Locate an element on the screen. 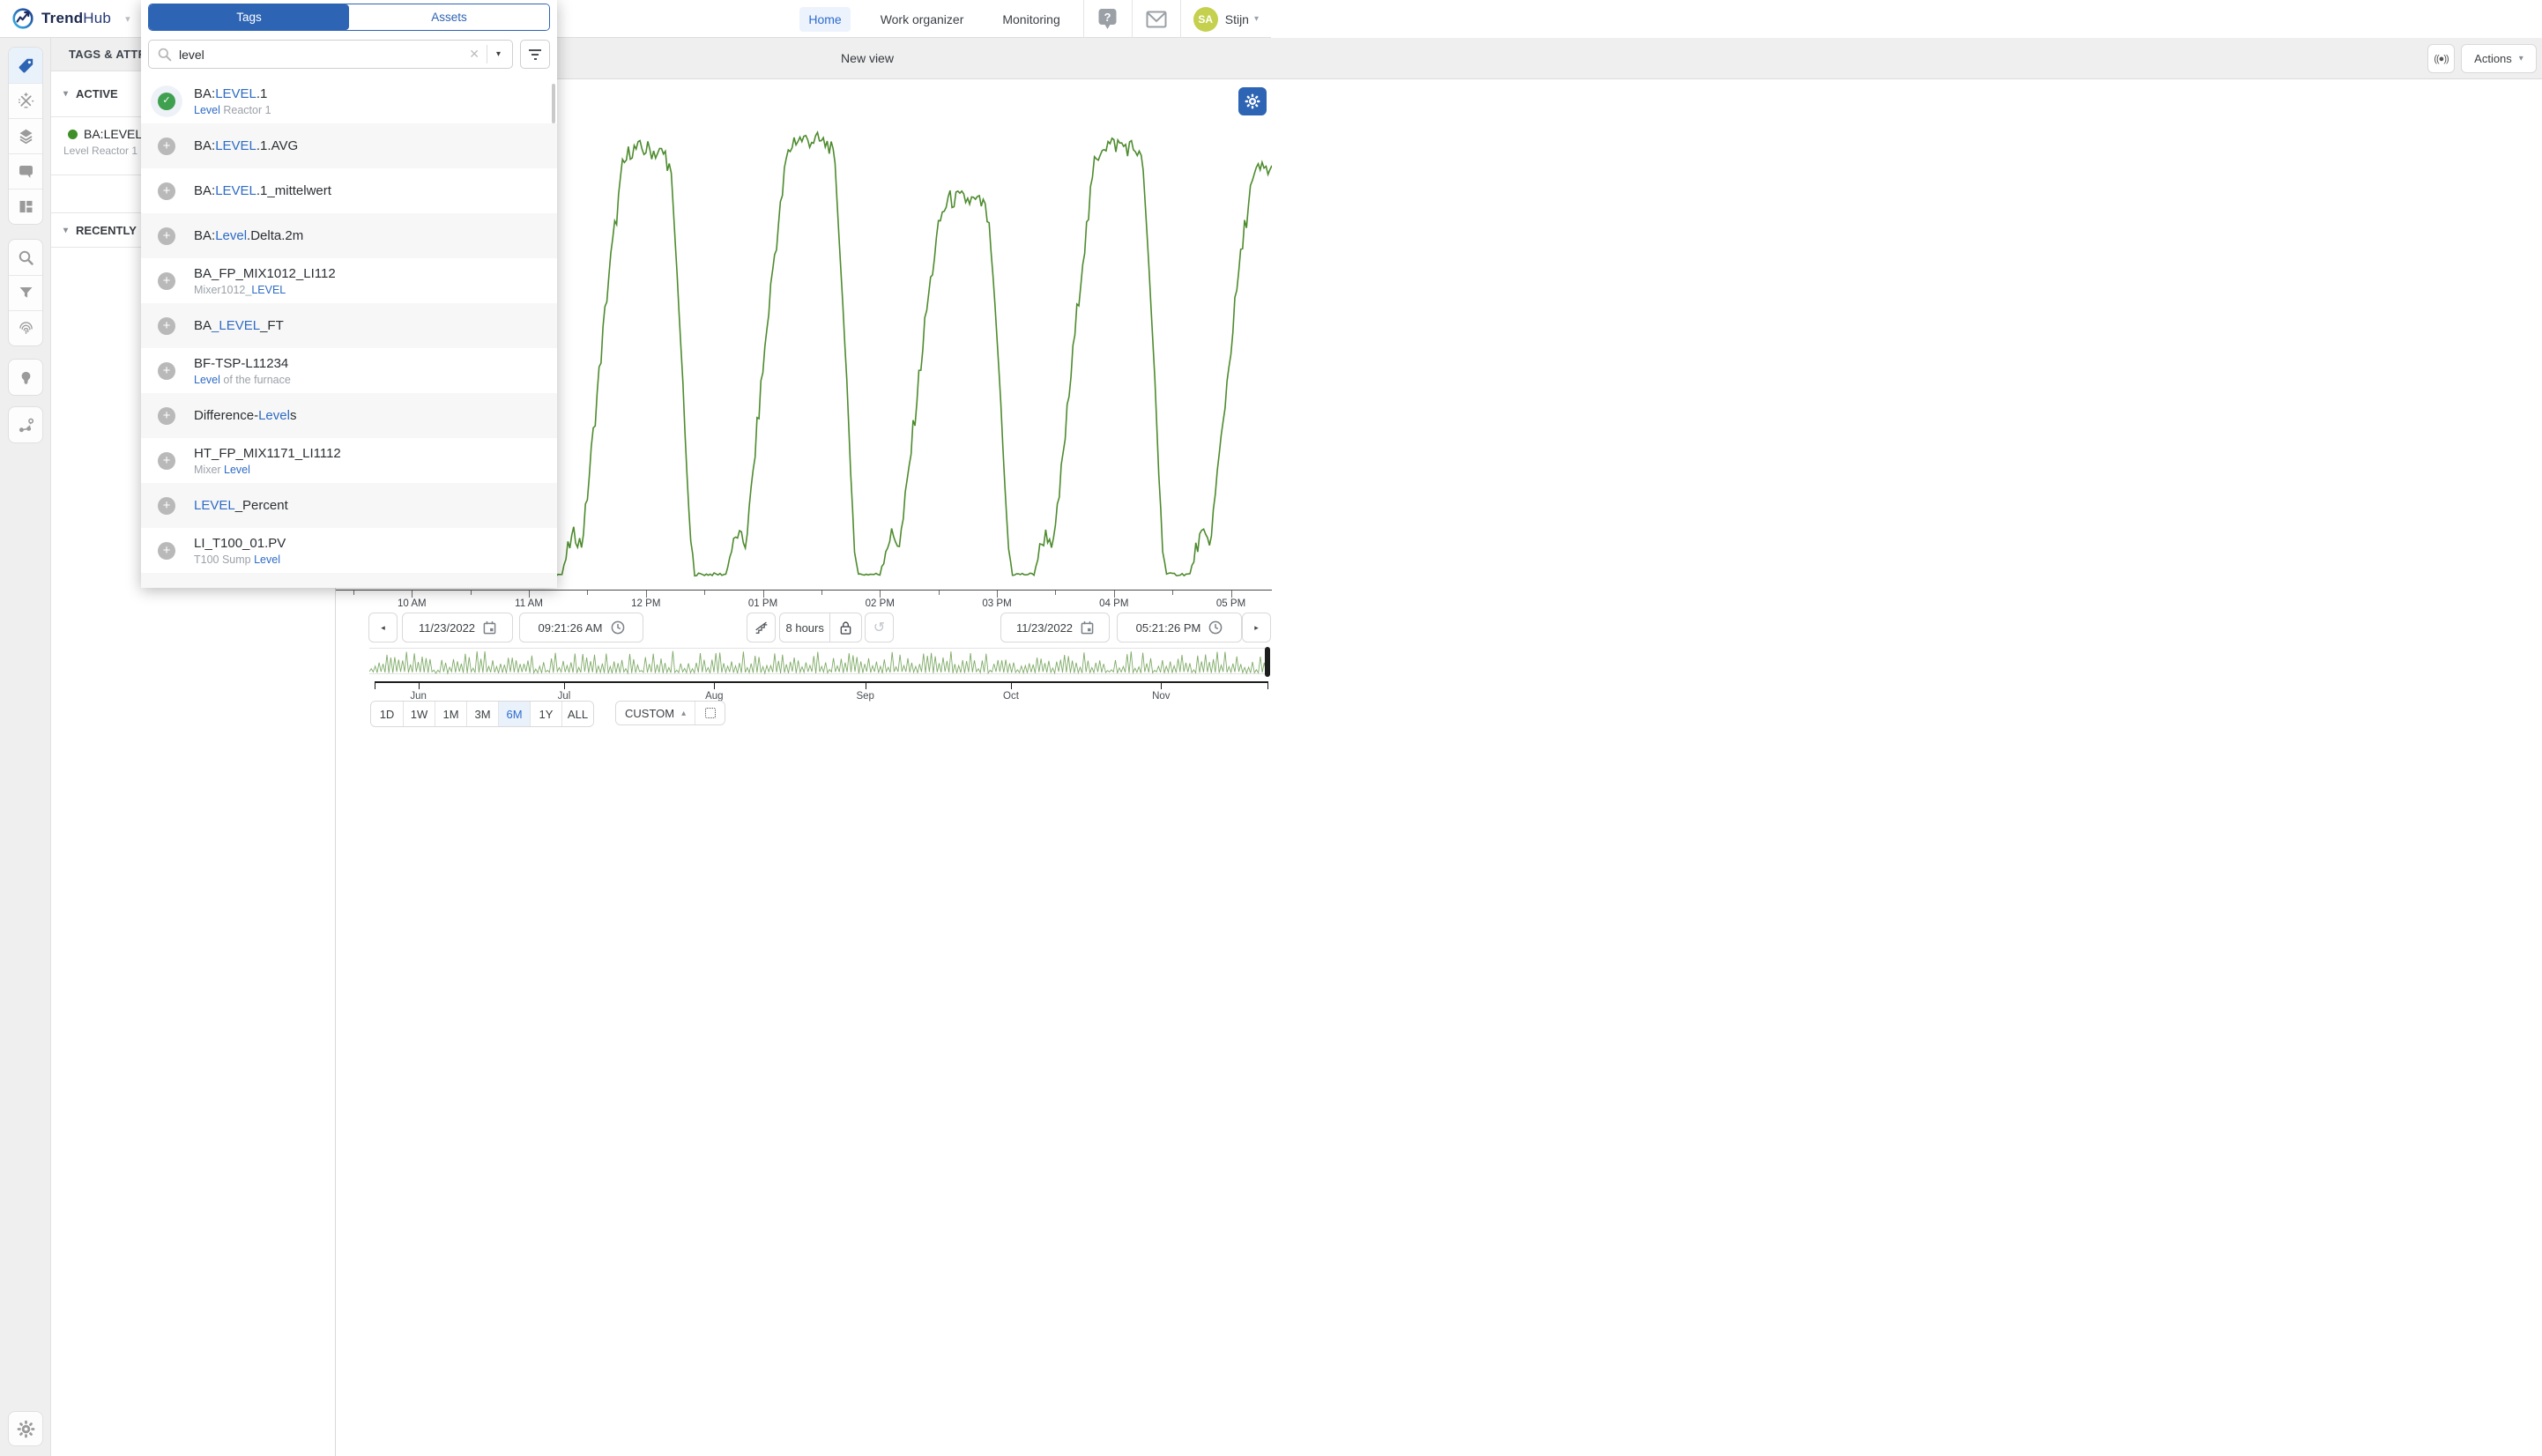 This screenshot has width=2542, height=1456. tag-result-row: + BF-TSP-L11234 Level of the furnace is located at coordinates (349, 370).